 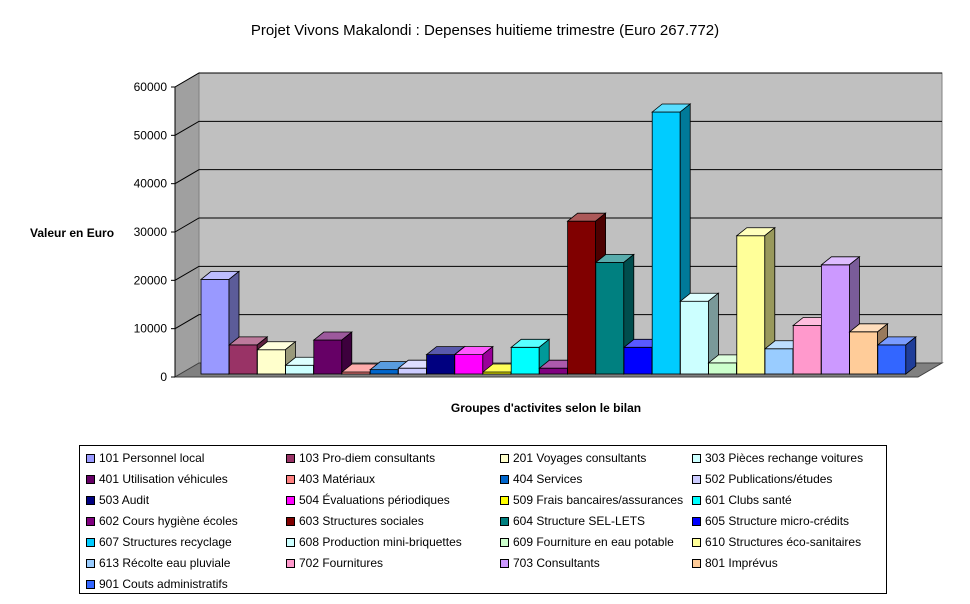 I want to click on bar-side, so click(x=911, y=355).